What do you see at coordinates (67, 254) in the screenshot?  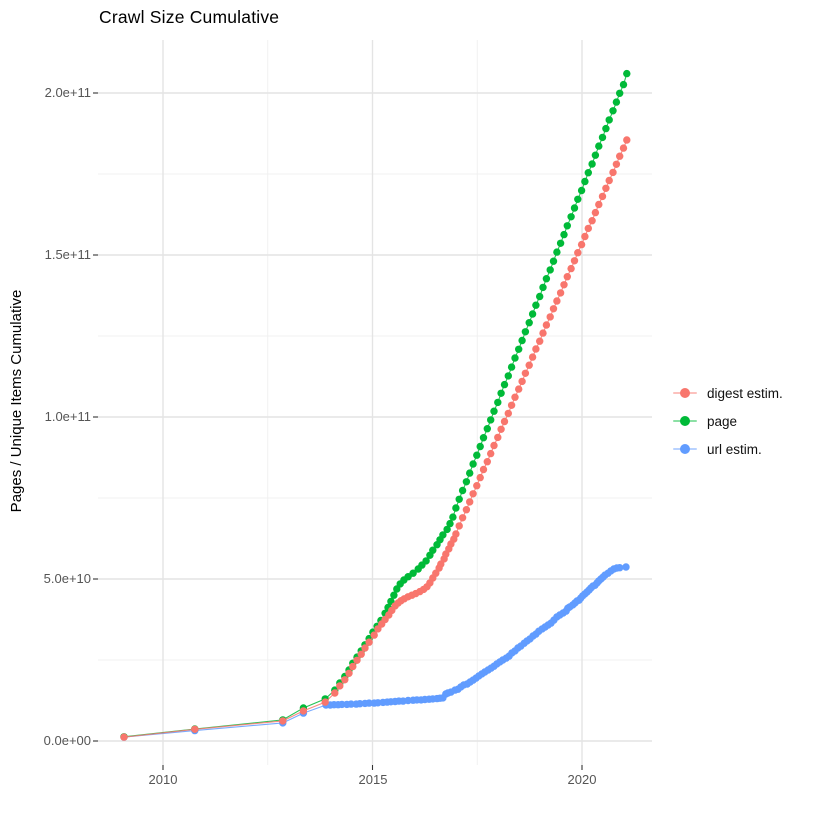 I see `y-tick-label-3: 1.5e+11` at bounding box center [67, 254].